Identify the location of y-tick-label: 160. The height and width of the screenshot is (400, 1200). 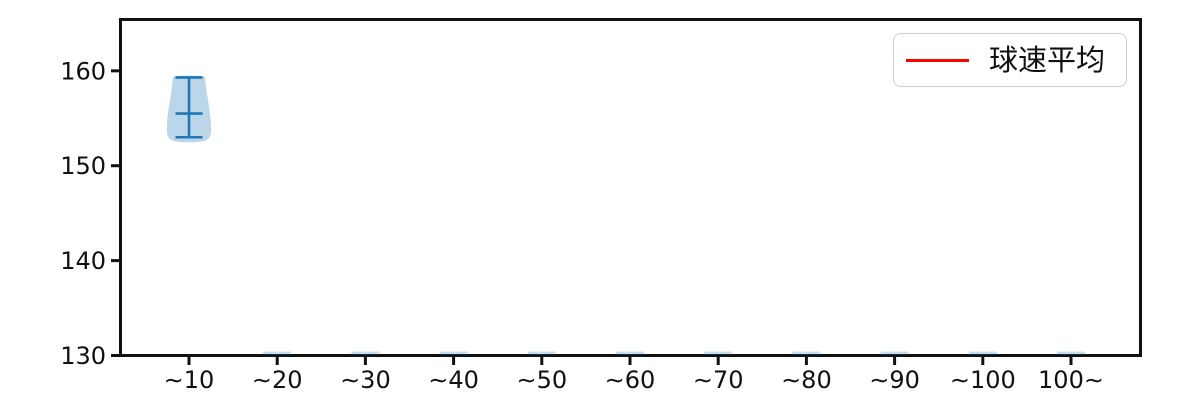
(83, 71).